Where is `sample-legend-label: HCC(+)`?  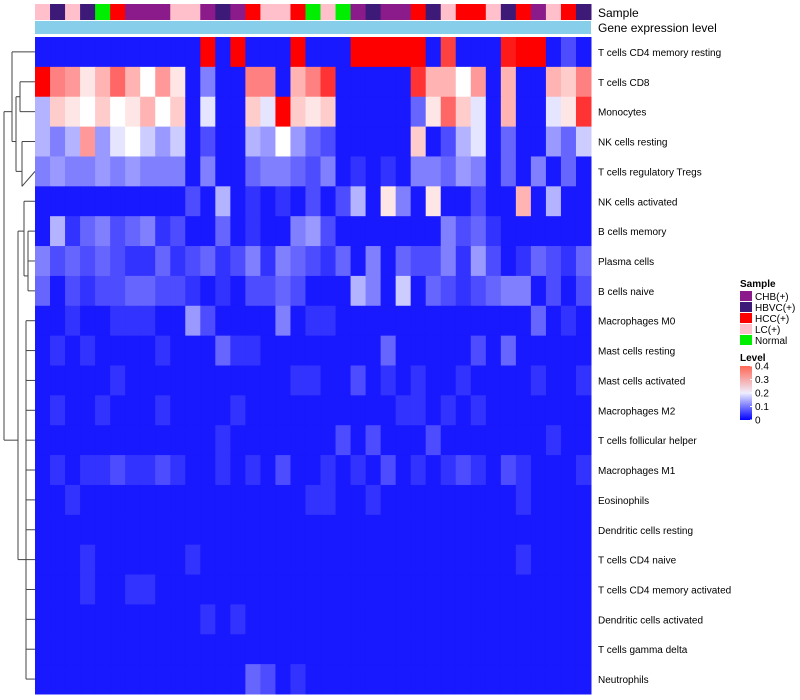
sample-legend-label: HCC(+) is located at coordinates (772, 319).